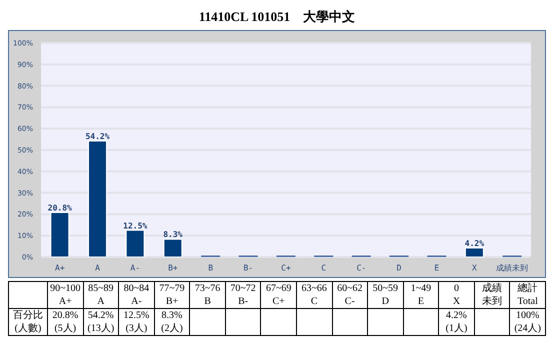 This screenshot has height=346, width=554. I want to click on x-tick-label: X, so click(475, 268).